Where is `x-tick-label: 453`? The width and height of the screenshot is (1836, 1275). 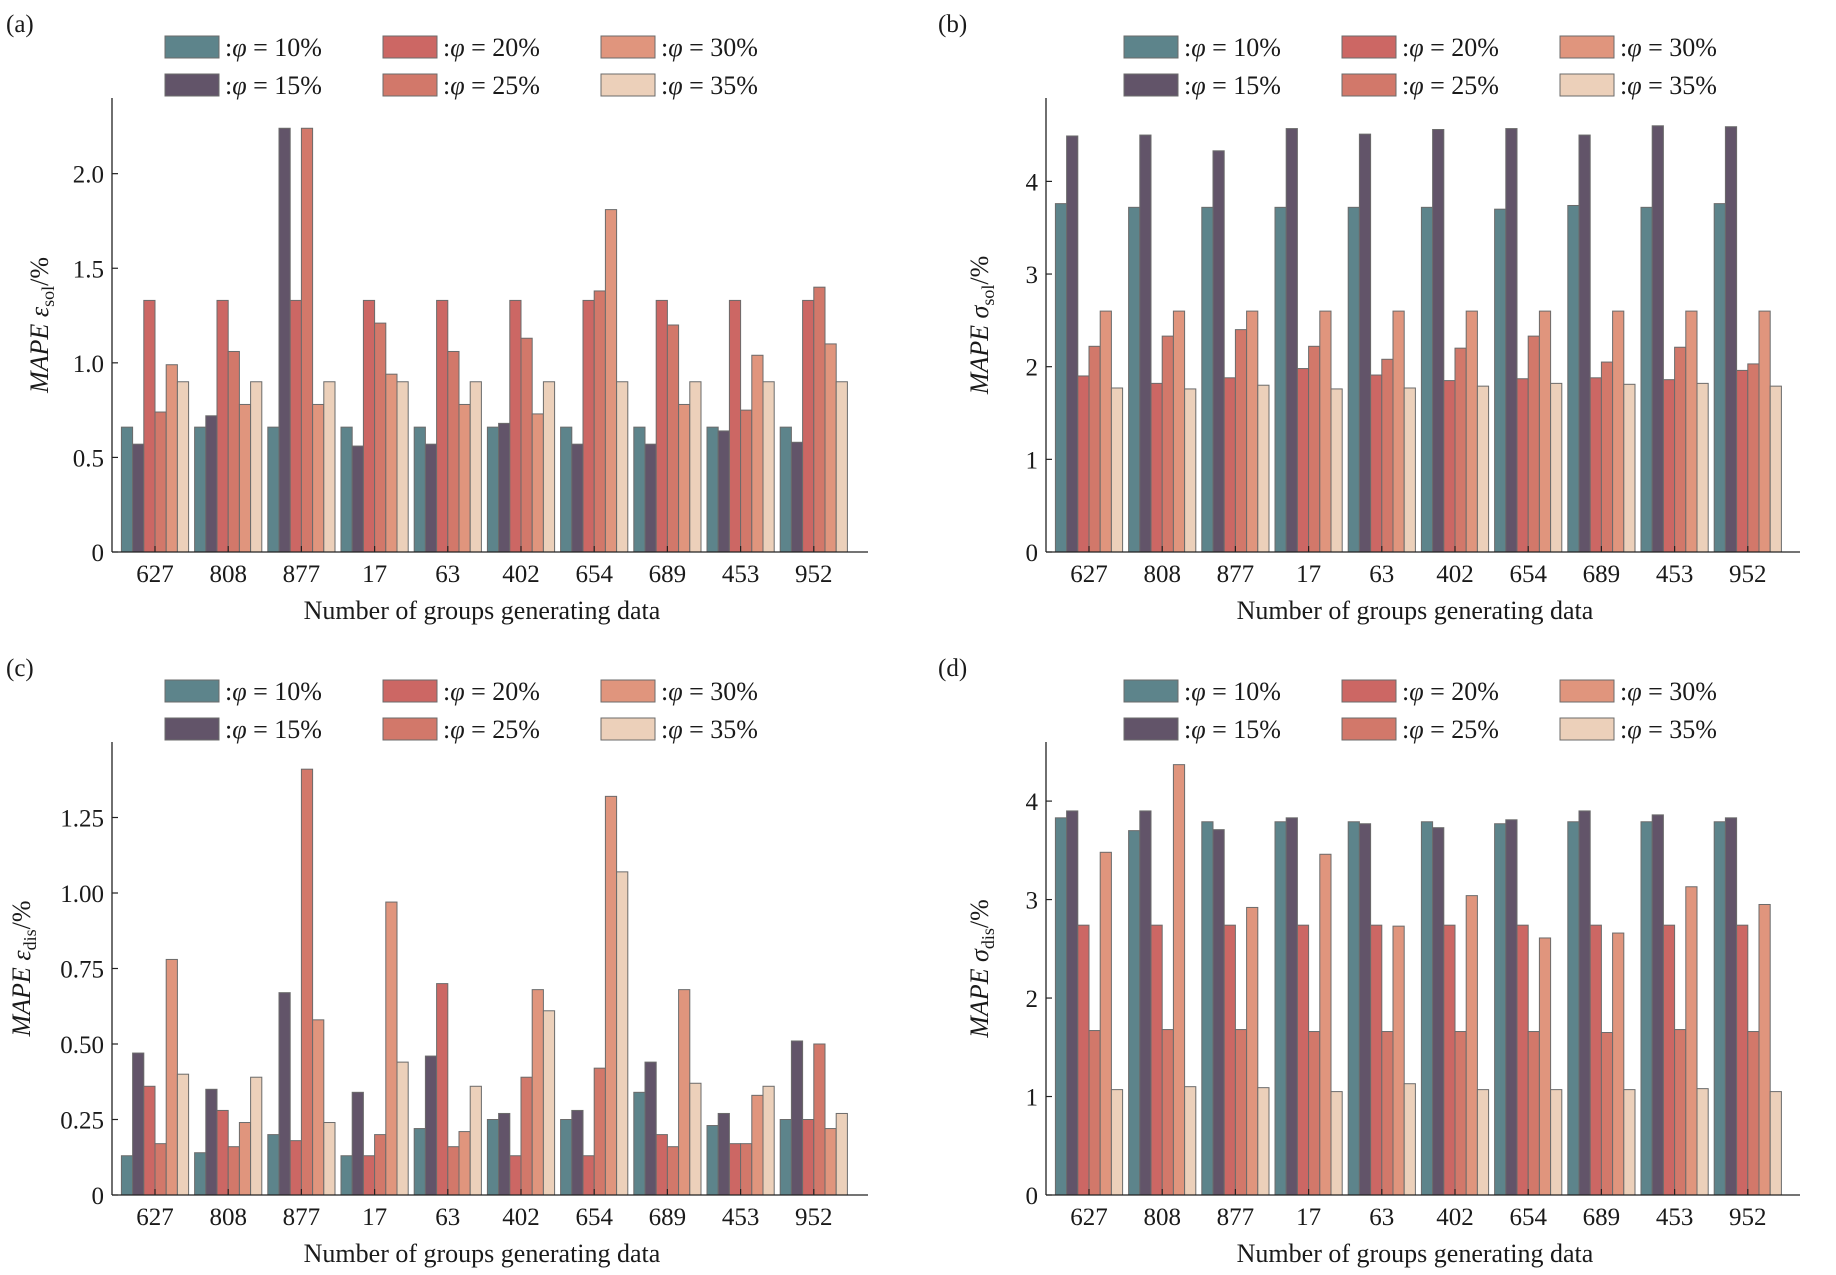 x-tick-label: 453 is located at coordinates (741, 574).